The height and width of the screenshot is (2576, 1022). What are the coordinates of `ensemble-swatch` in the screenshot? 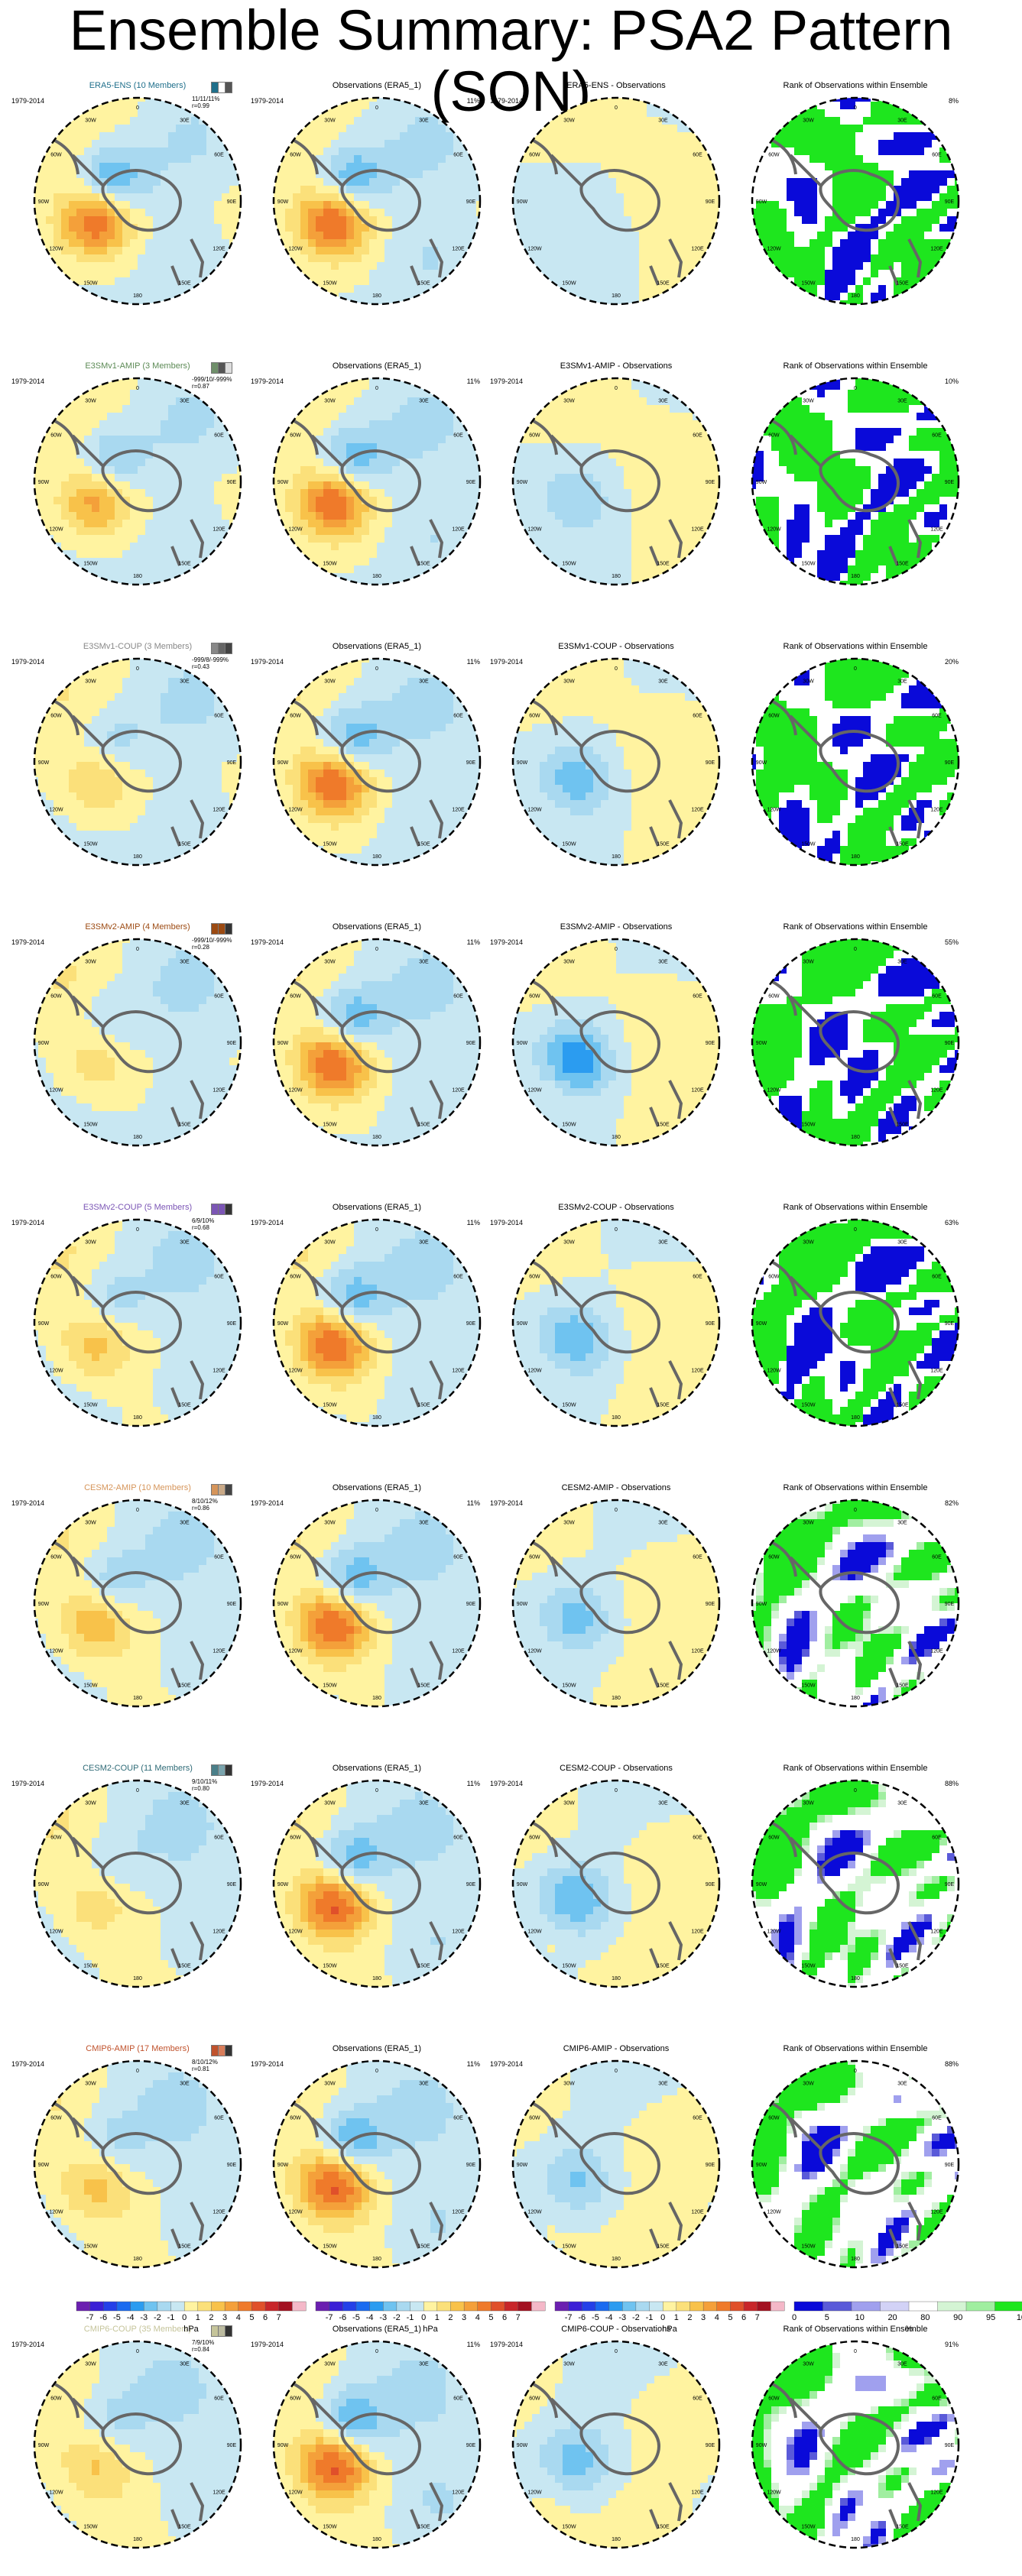 It's located at (215, 368).